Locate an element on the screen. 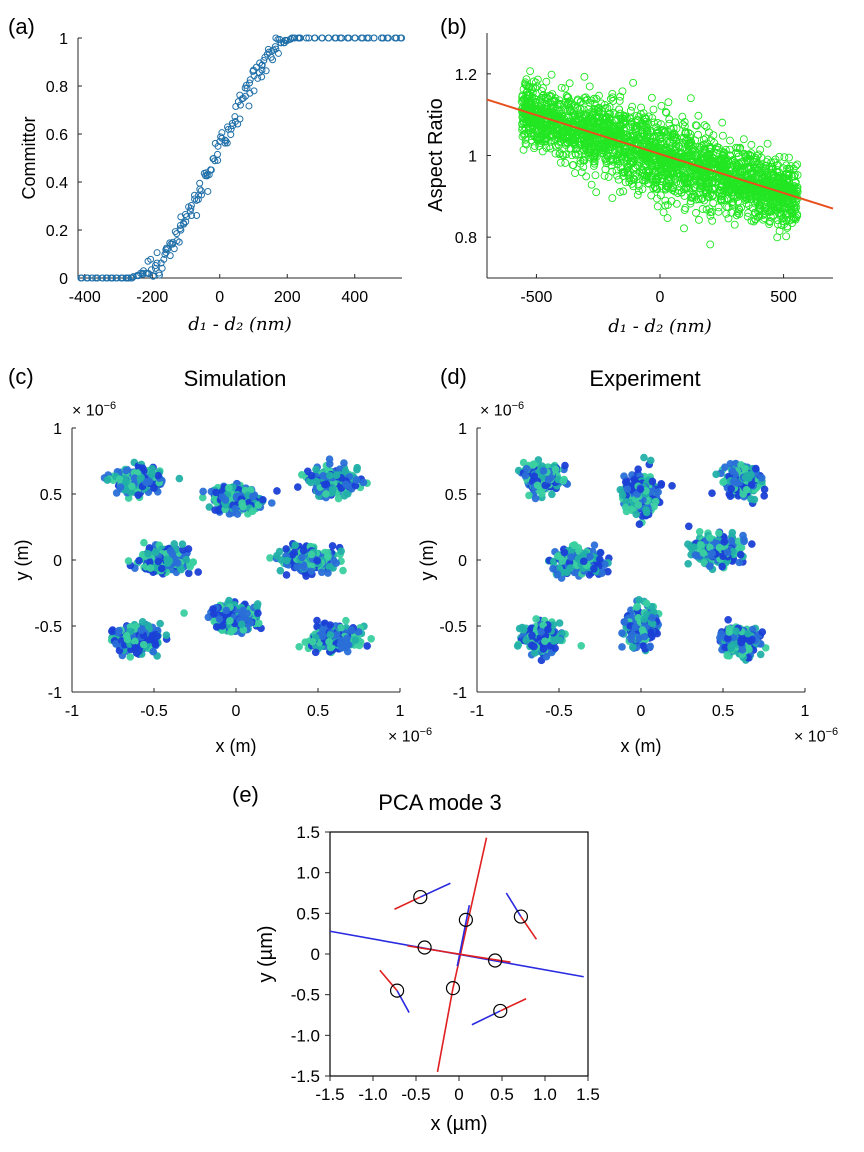 This screenshot has width=864, height=1152. y-tick-label-c: 1 is located at coordinates (57, 429).